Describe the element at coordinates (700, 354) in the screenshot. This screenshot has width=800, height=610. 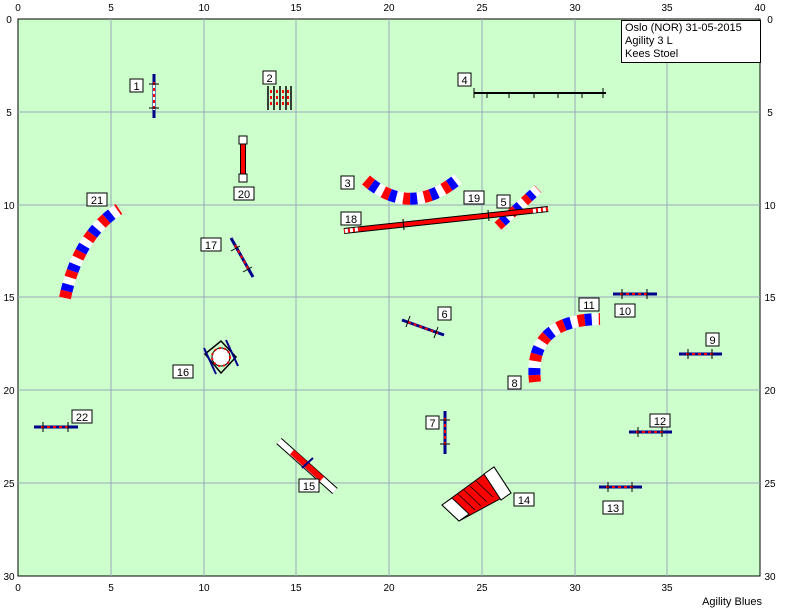
I see `obstacle-9-jump` at that location.